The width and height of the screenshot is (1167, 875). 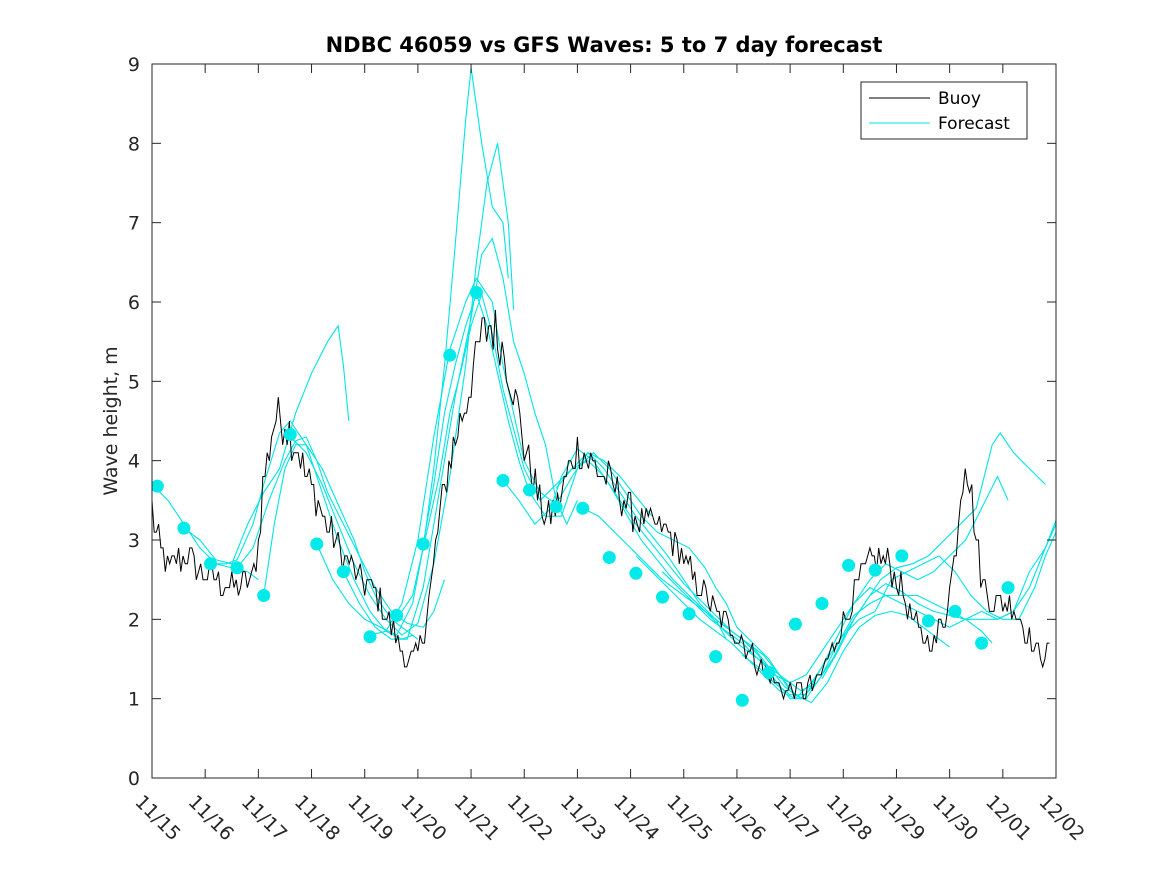 What do you see at coordinates (134, 382) in the screenshot?
I see `y-tick-label-5: 5` at bounding box center [134, 382].